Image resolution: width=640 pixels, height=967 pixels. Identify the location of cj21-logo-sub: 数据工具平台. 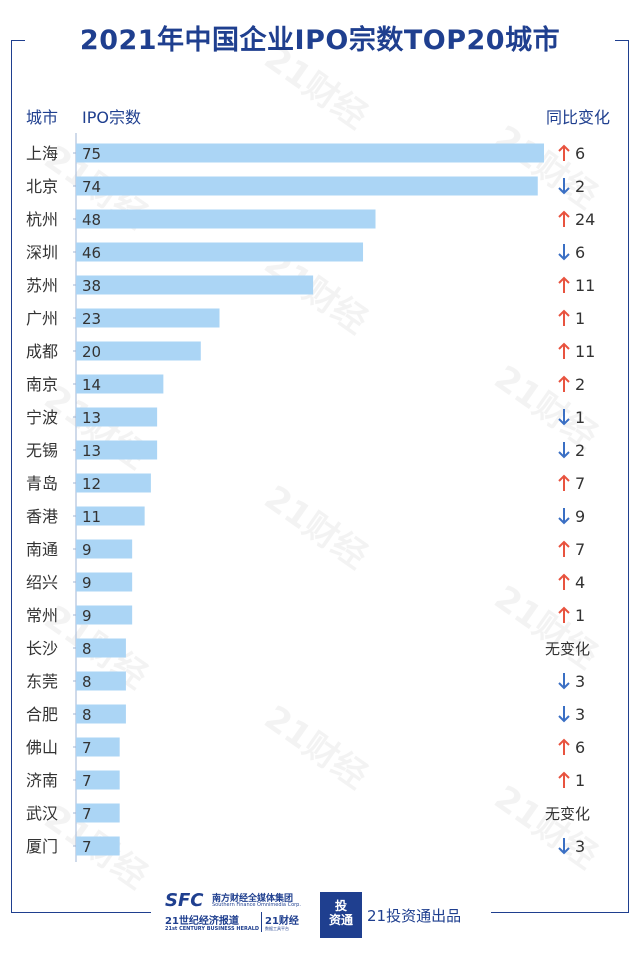
(277, 928).